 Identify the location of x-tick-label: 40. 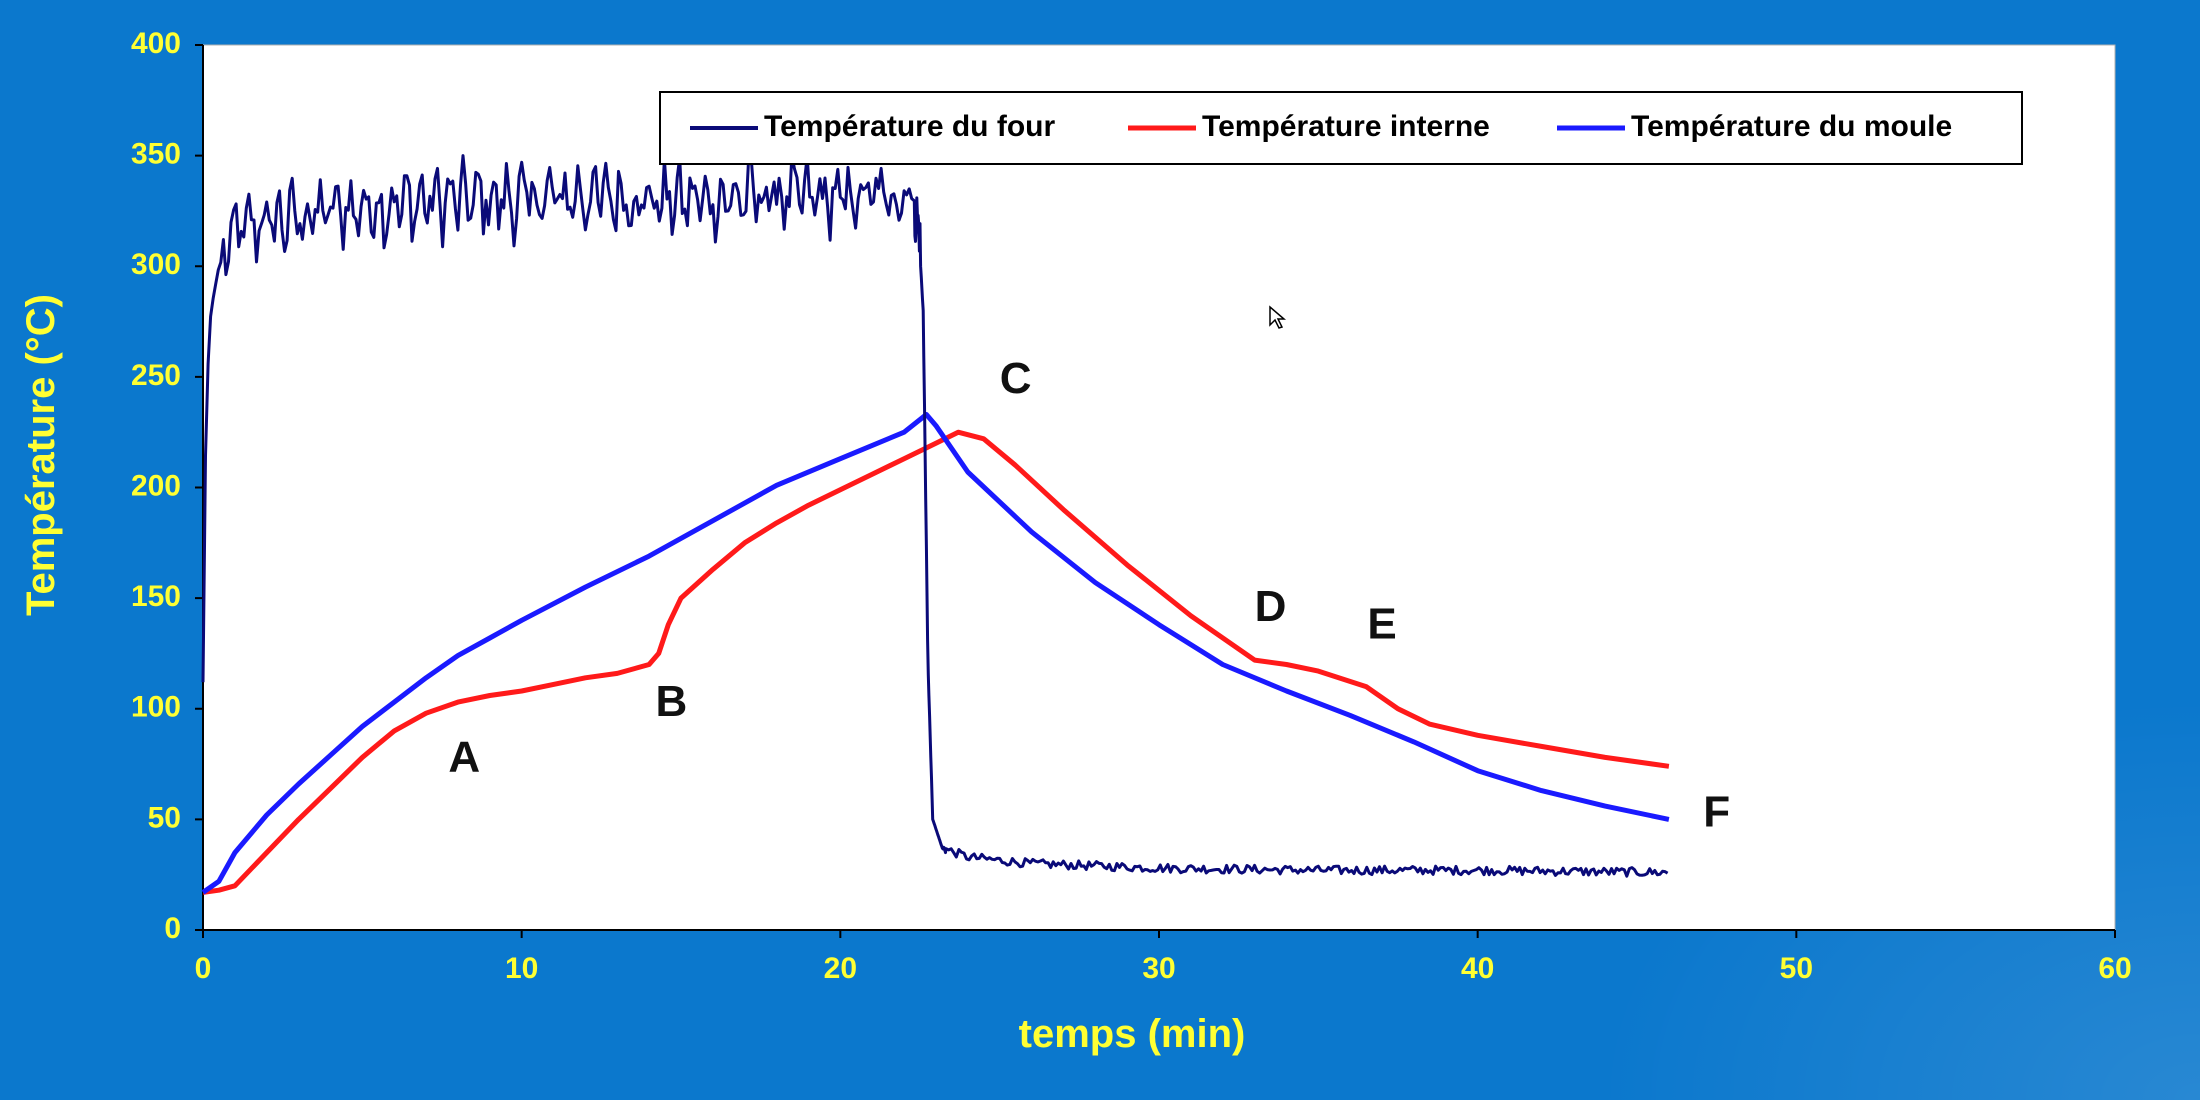
(1477, 968).